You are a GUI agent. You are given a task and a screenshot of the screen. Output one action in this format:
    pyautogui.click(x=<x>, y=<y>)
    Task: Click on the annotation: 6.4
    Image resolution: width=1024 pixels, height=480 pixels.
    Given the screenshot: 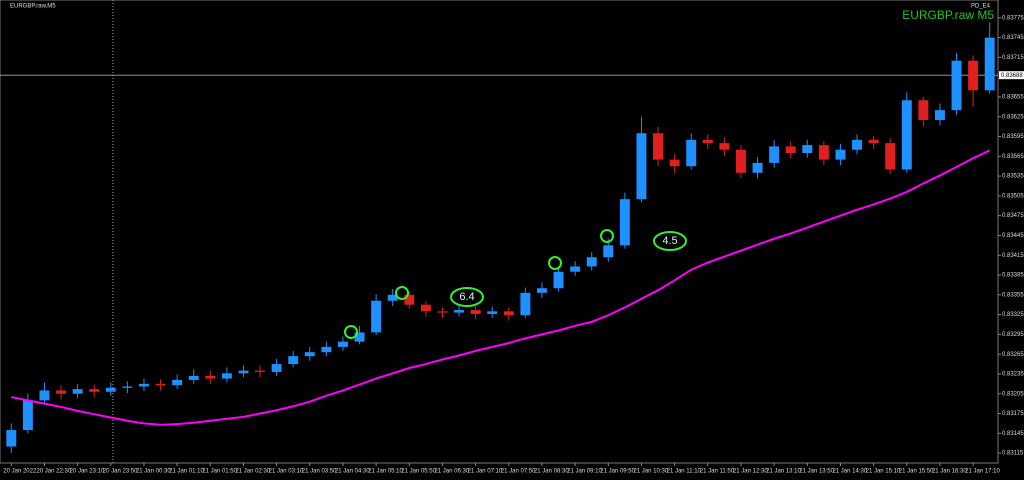 What is the action you would take?
    pyautogui.click(x=466, y=297)
    